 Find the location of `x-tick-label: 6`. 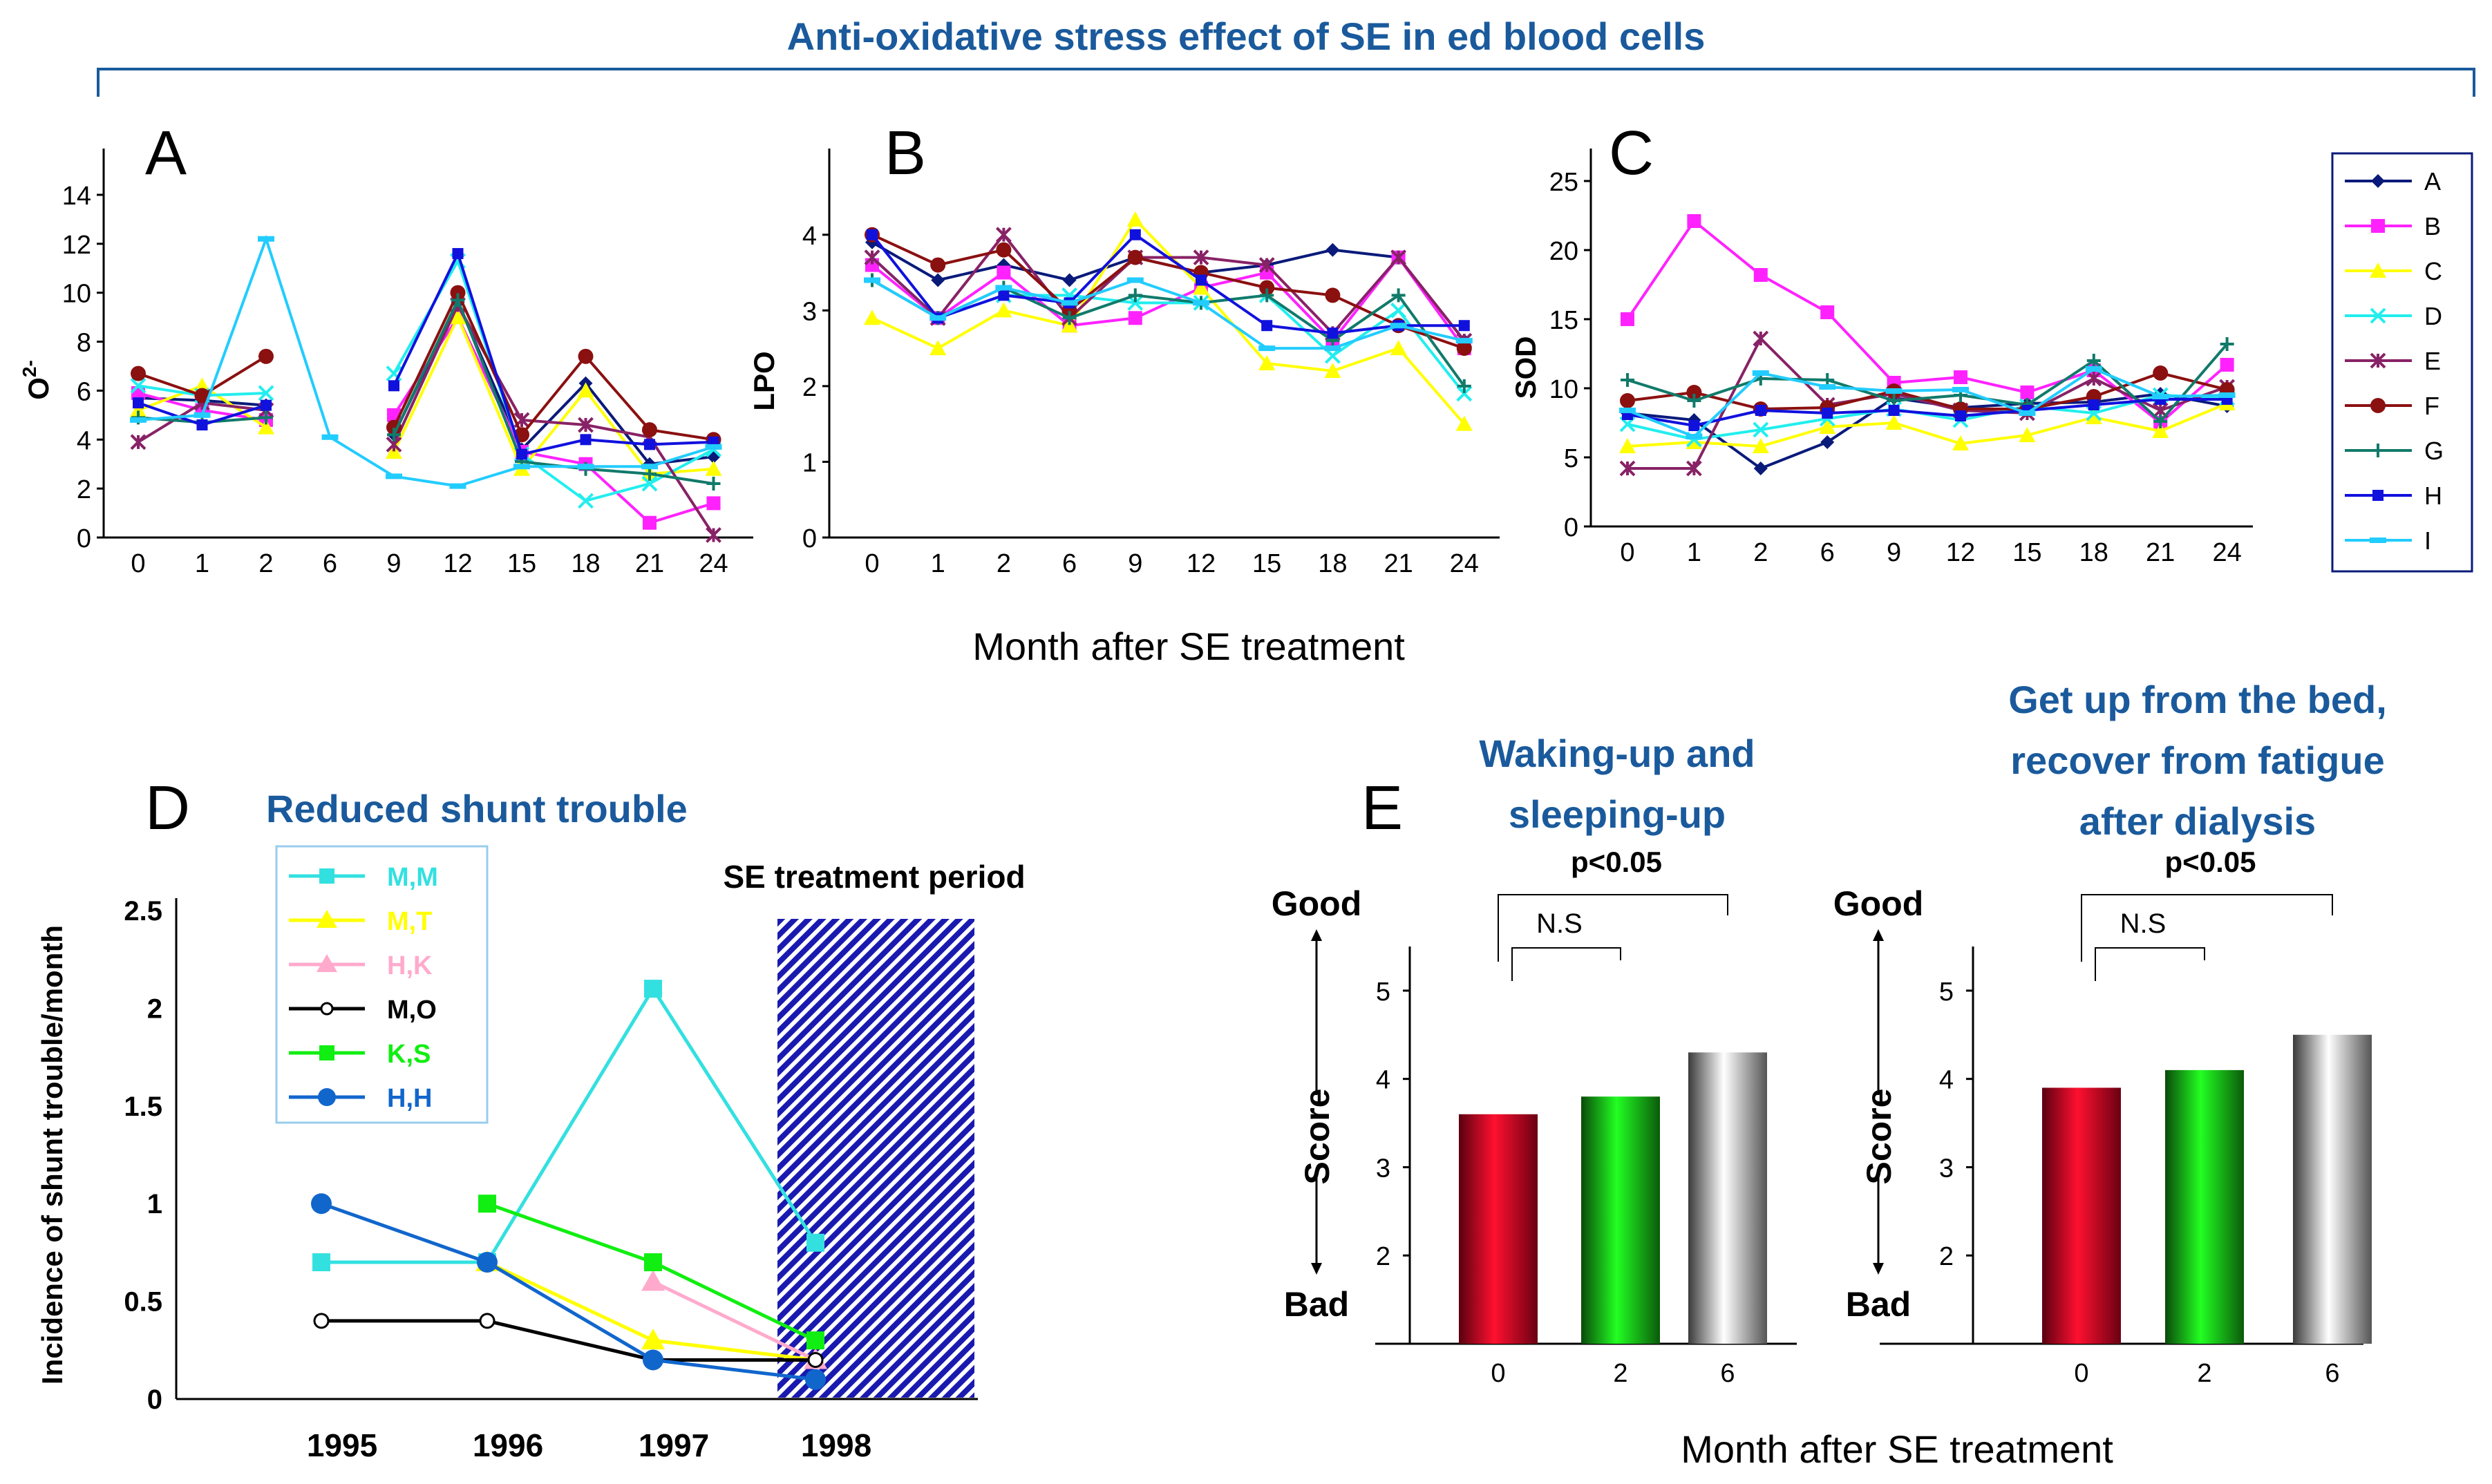

x-tick-label: 6 is located at coordinates (330, 563).